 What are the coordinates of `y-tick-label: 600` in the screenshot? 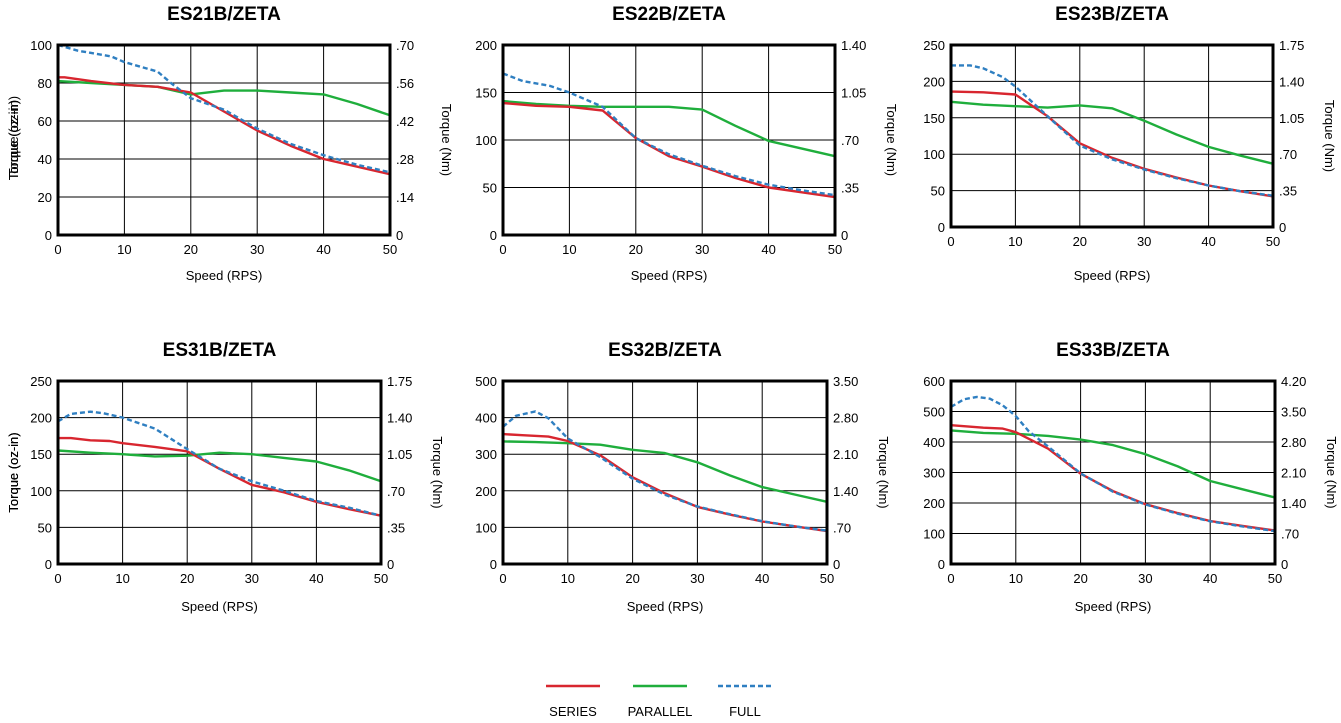 It's located at (934, 381).